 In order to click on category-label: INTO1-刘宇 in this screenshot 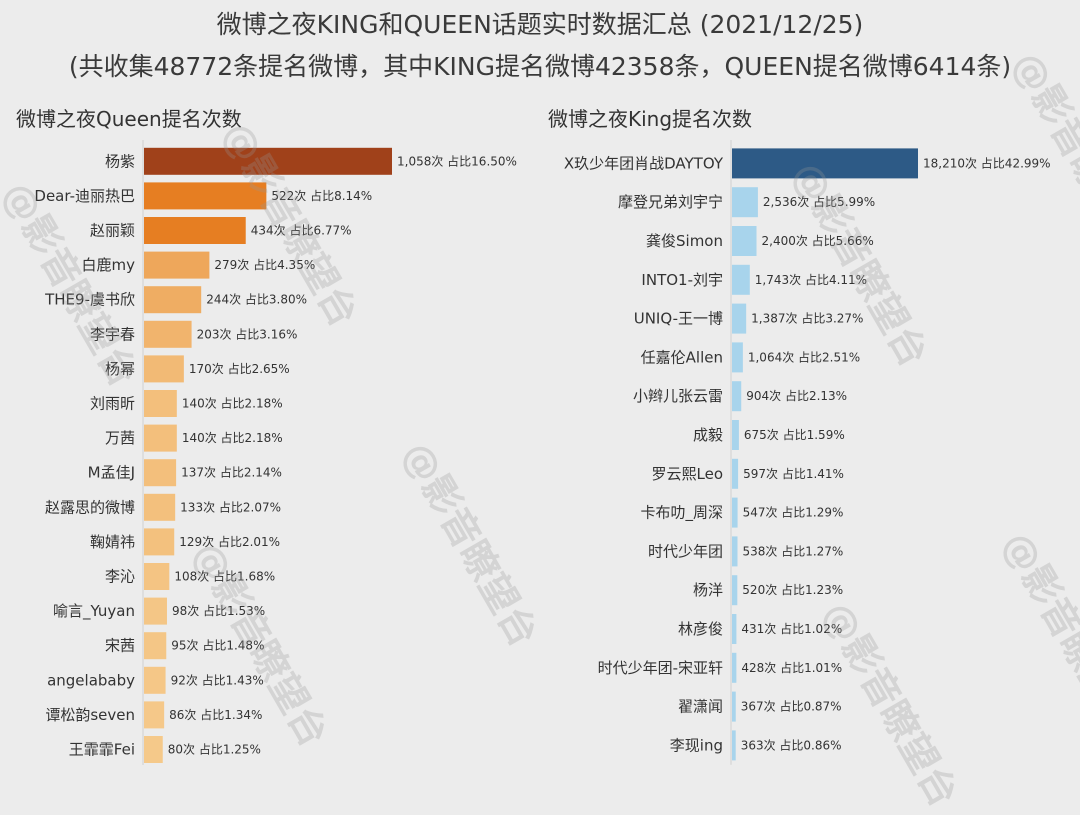, I will do `click(682, 280)`.